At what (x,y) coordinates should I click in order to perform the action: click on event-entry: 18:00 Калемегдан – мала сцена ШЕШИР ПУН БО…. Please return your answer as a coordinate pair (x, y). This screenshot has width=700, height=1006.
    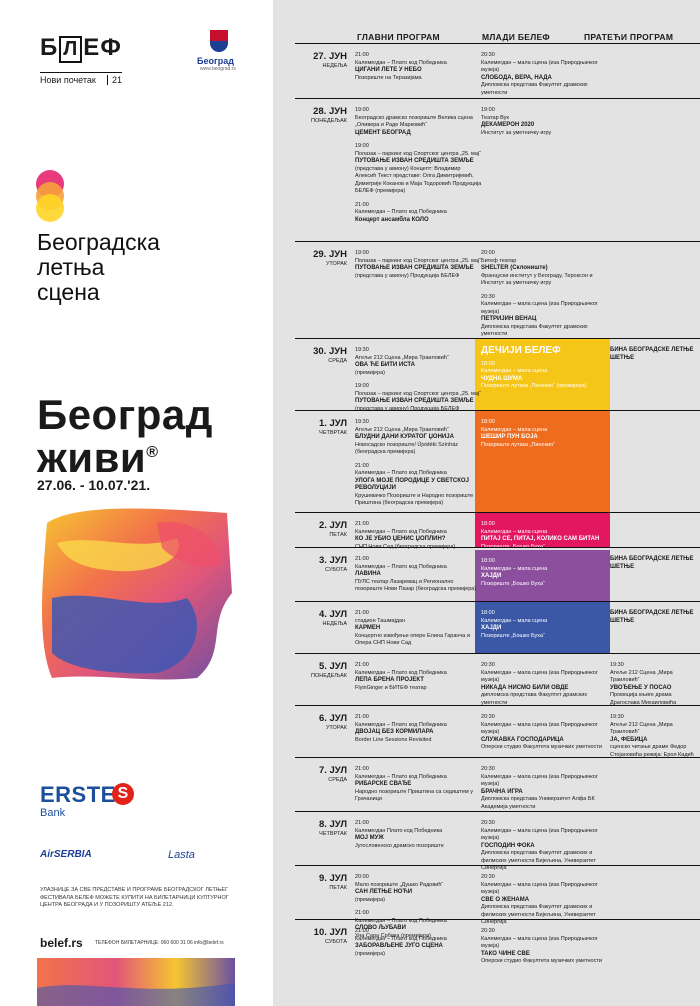
    Looking at the image, I should click on (543, 434).